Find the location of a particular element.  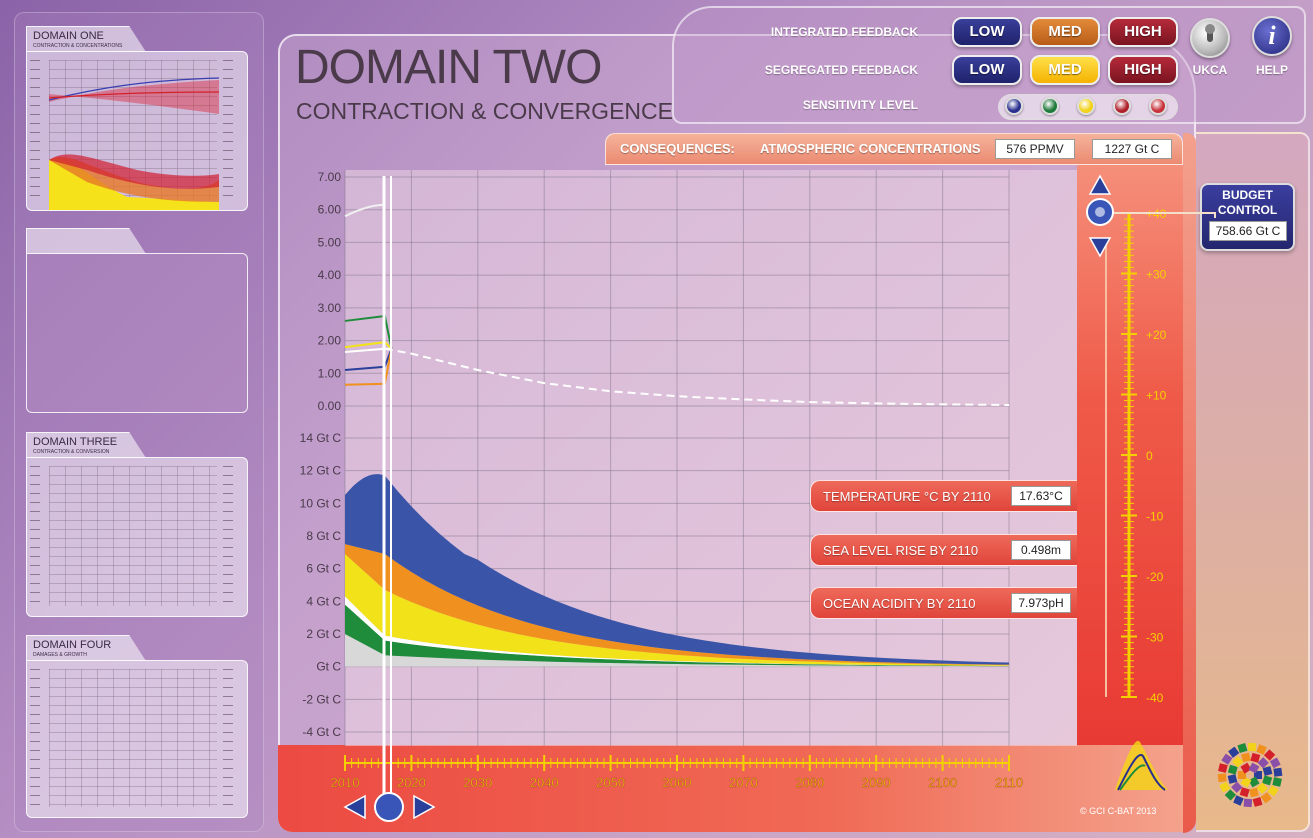

ppmv-value: 576 PPMV is located at coordinates (1035, 149).